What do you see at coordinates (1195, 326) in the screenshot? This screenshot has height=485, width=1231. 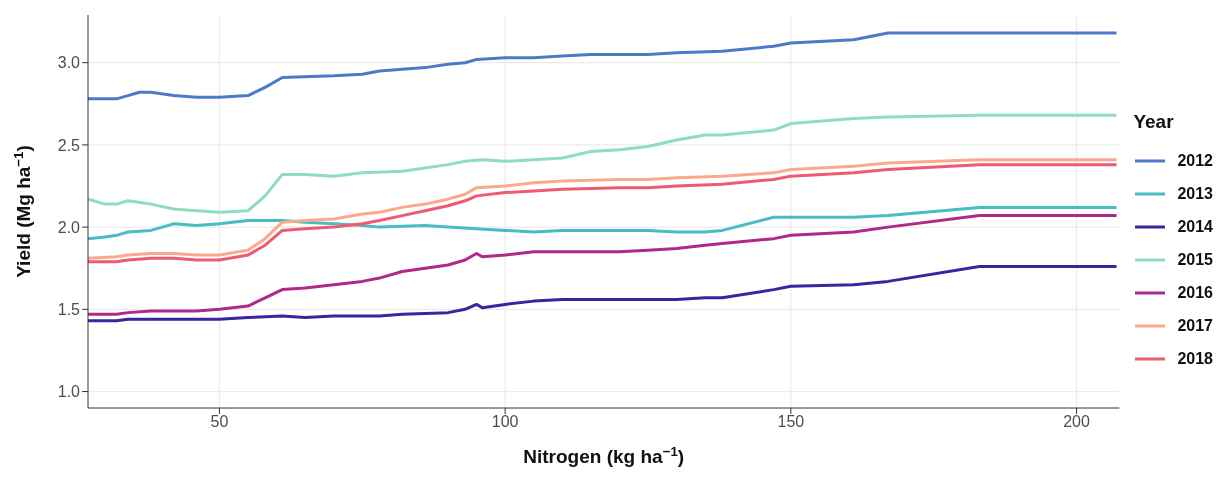 I see `legend-label: 2017` at bounding box center [1195, 326].